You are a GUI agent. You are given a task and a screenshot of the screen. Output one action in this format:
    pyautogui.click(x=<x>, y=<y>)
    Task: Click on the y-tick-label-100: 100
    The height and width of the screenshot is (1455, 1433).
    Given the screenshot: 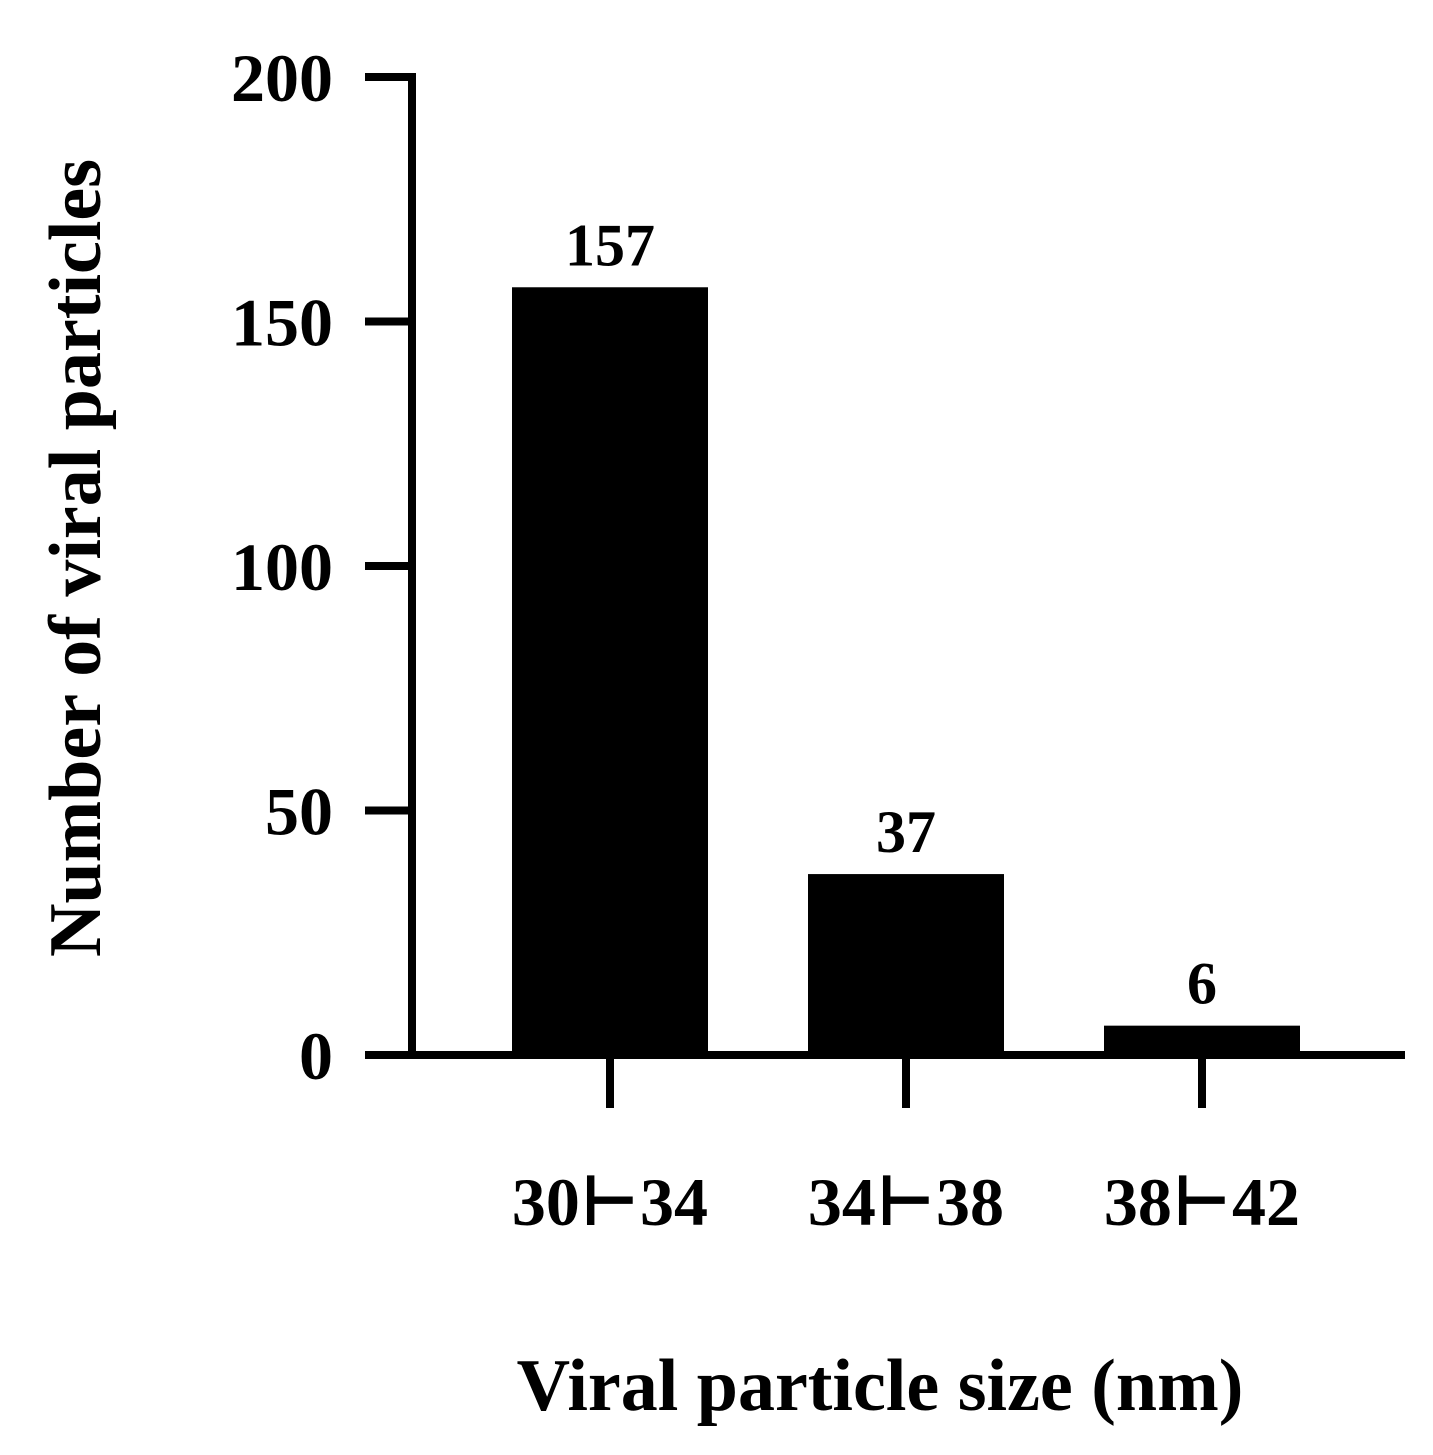 What is the action you would take?
    pyautogui.click(x=282, y=567)
    